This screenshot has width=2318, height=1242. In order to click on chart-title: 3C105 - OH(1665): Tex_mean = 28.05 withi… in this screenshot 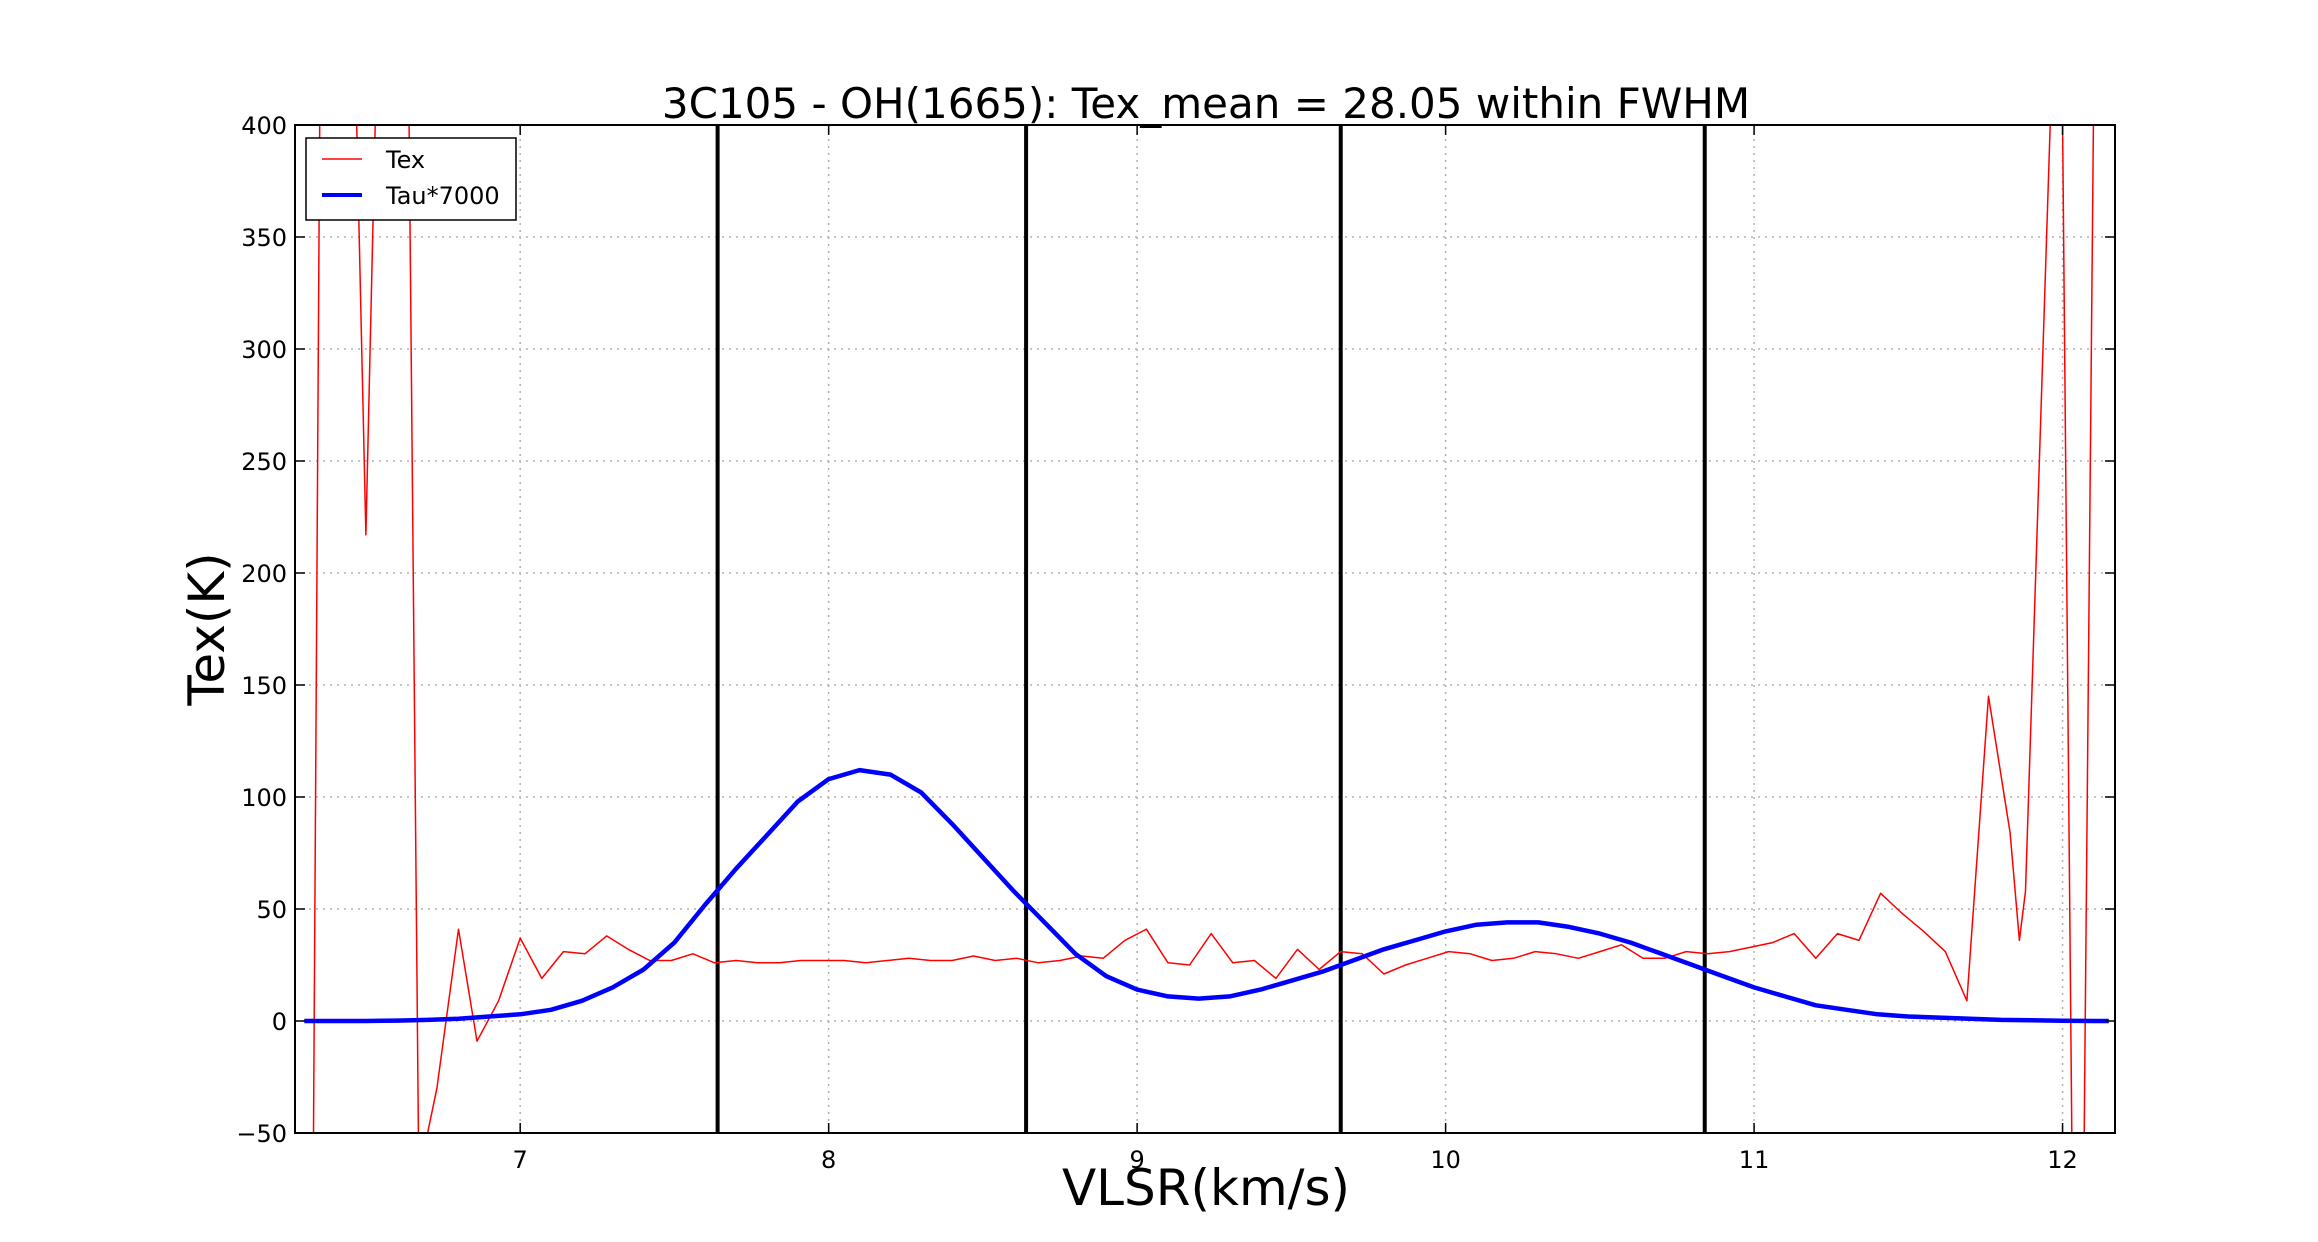, I will do `click(1206, 103)`.